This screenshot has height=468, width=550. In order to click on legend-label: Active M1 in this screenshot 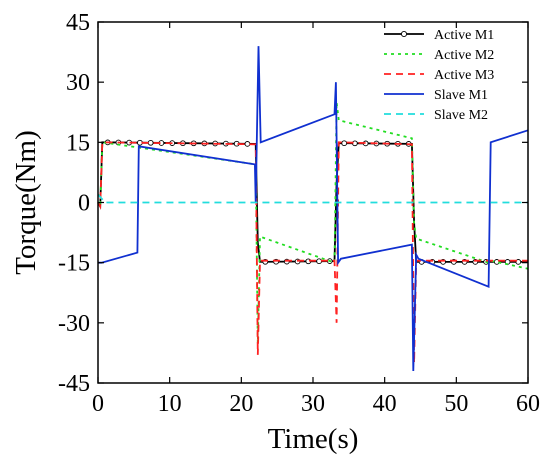, I will do `click(464, 35)`.